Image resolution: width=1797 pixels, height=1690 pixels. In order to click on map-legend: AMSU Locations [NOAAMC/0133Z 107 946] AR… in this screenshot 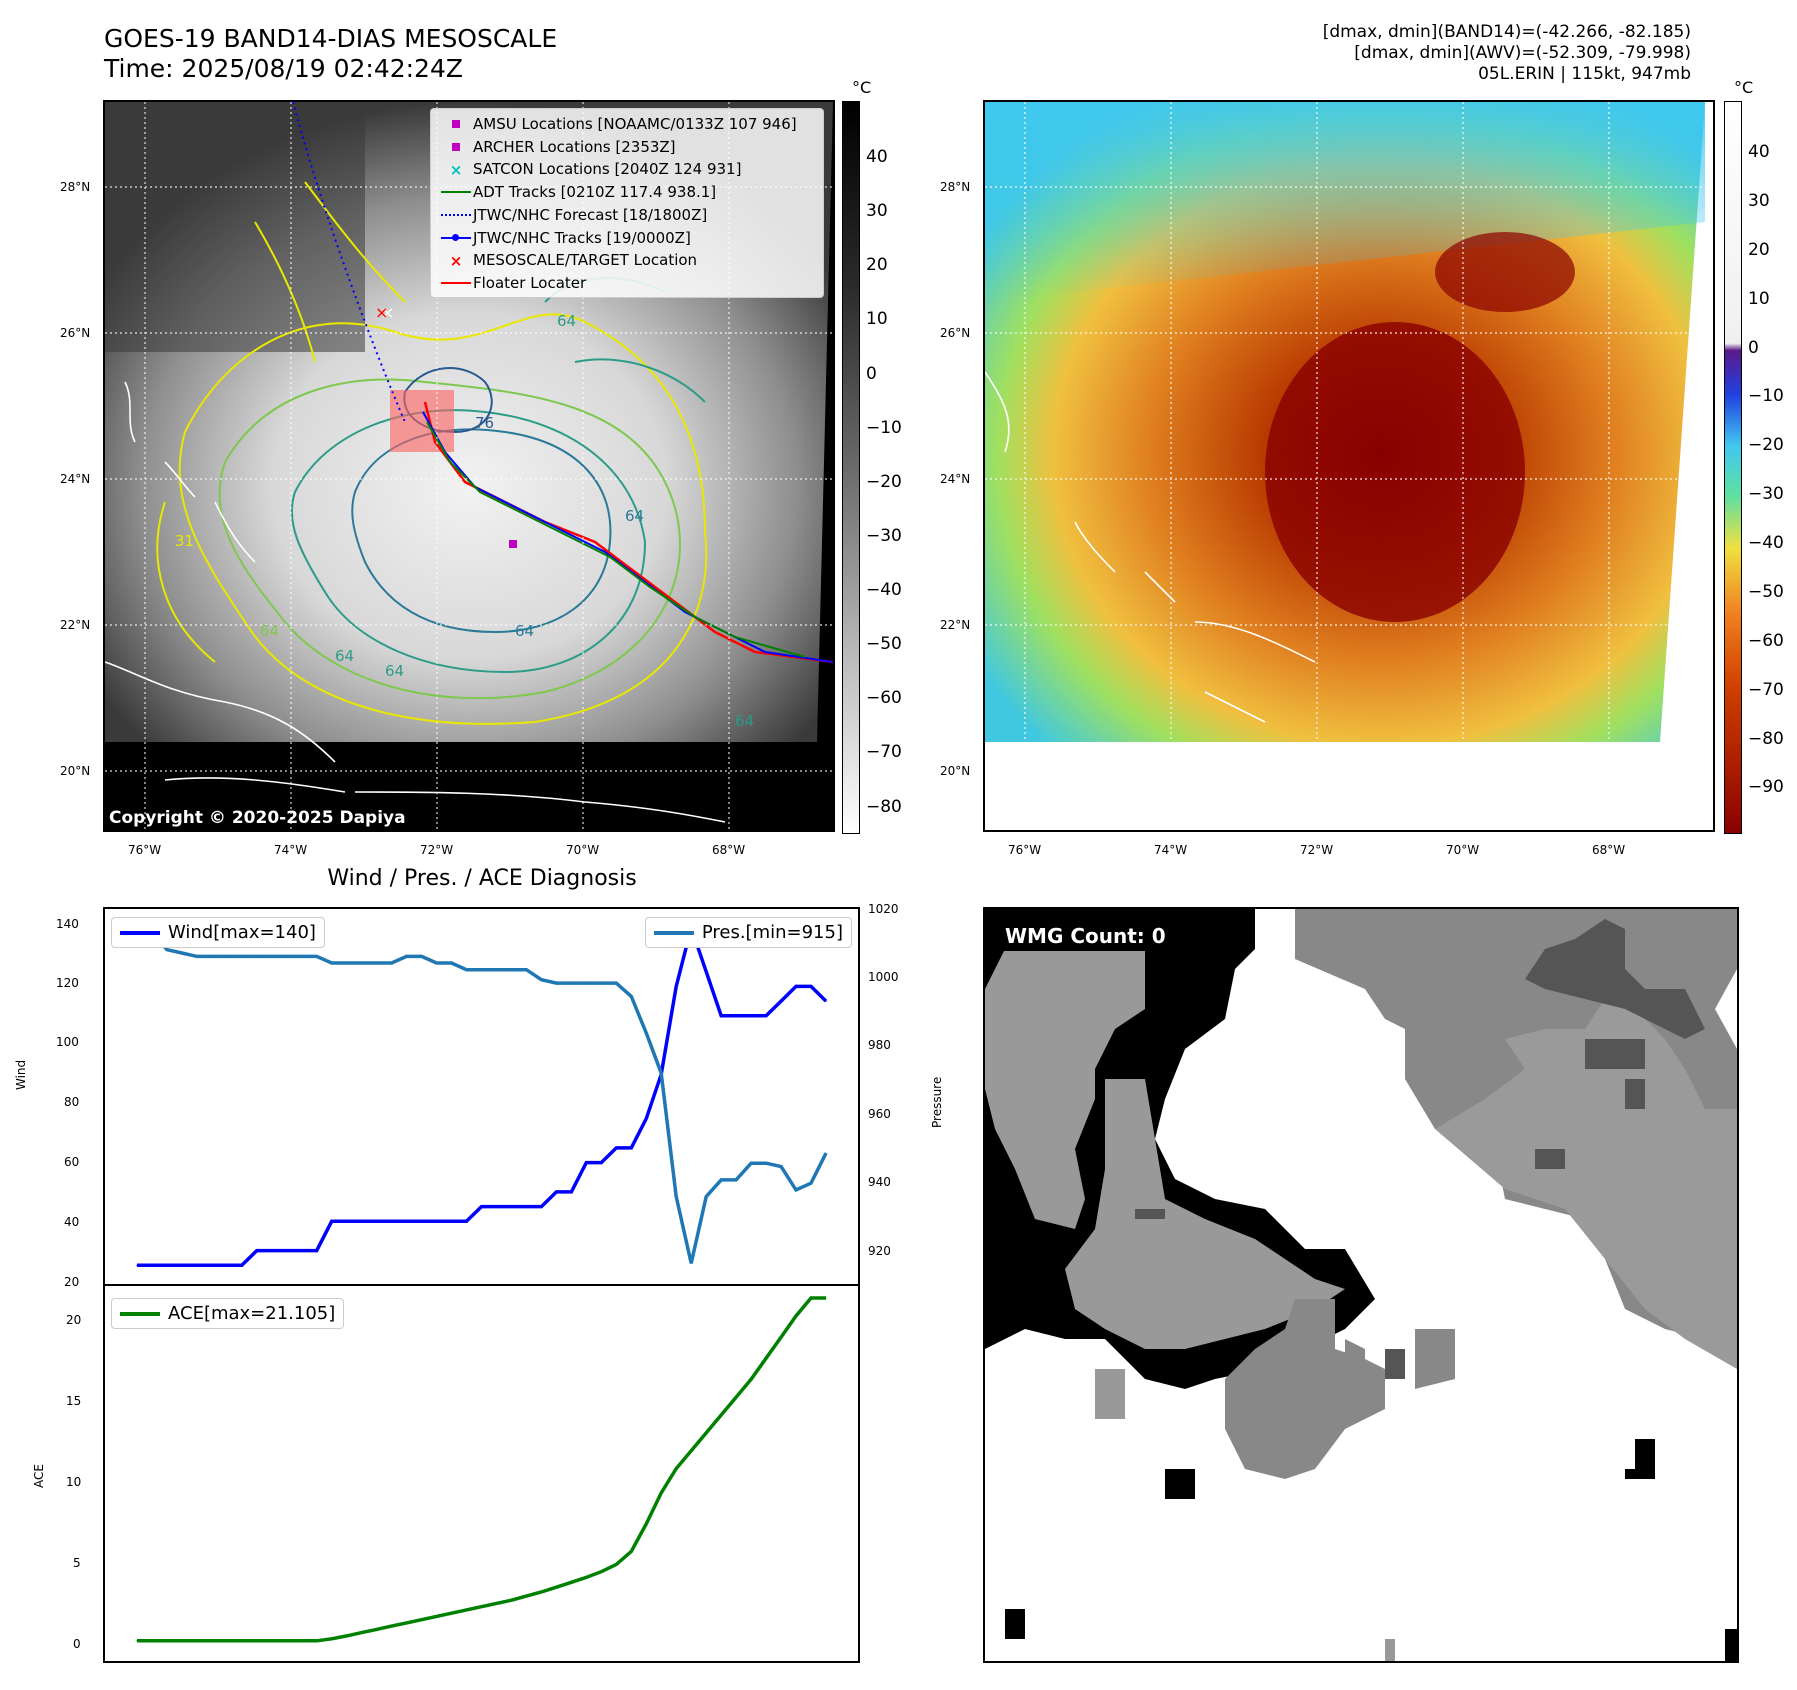, I will do `click(627, 203)`.